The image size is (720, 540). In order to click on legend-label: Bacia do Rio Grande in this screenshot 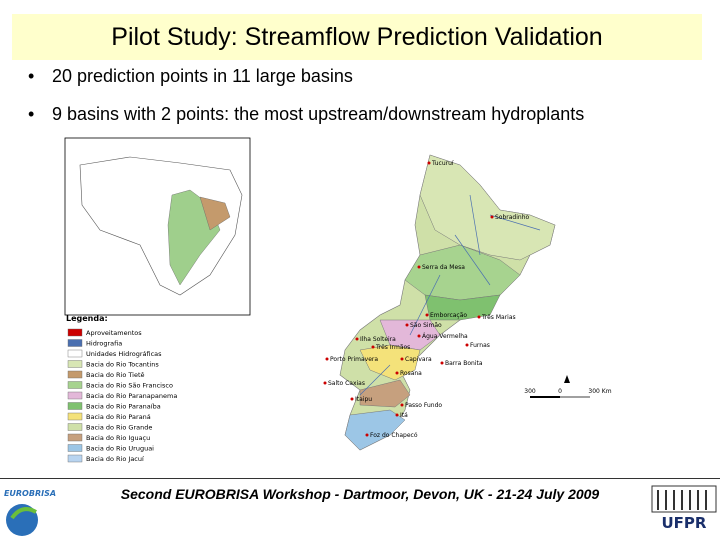, I will do `click(119, 428)`.